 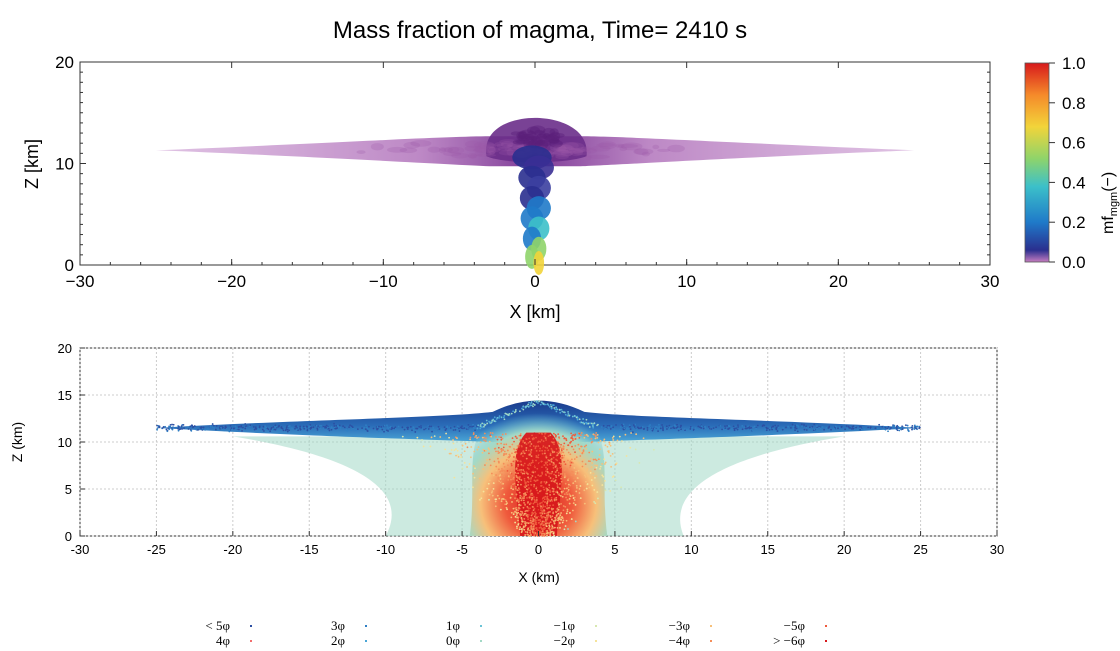 What do you see at coordinates (534, 281) in the screenshot?
I see `top-x-tick-label: 0` at bounding box center [534, 281].